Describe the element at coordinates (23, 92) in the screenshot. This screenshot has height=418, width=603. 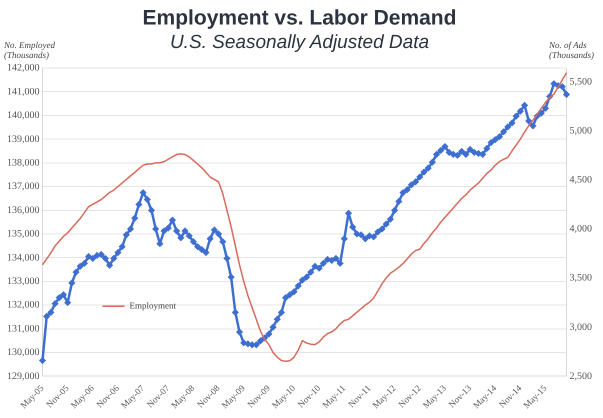
I see `y-tick-label: 141,000` at that location.